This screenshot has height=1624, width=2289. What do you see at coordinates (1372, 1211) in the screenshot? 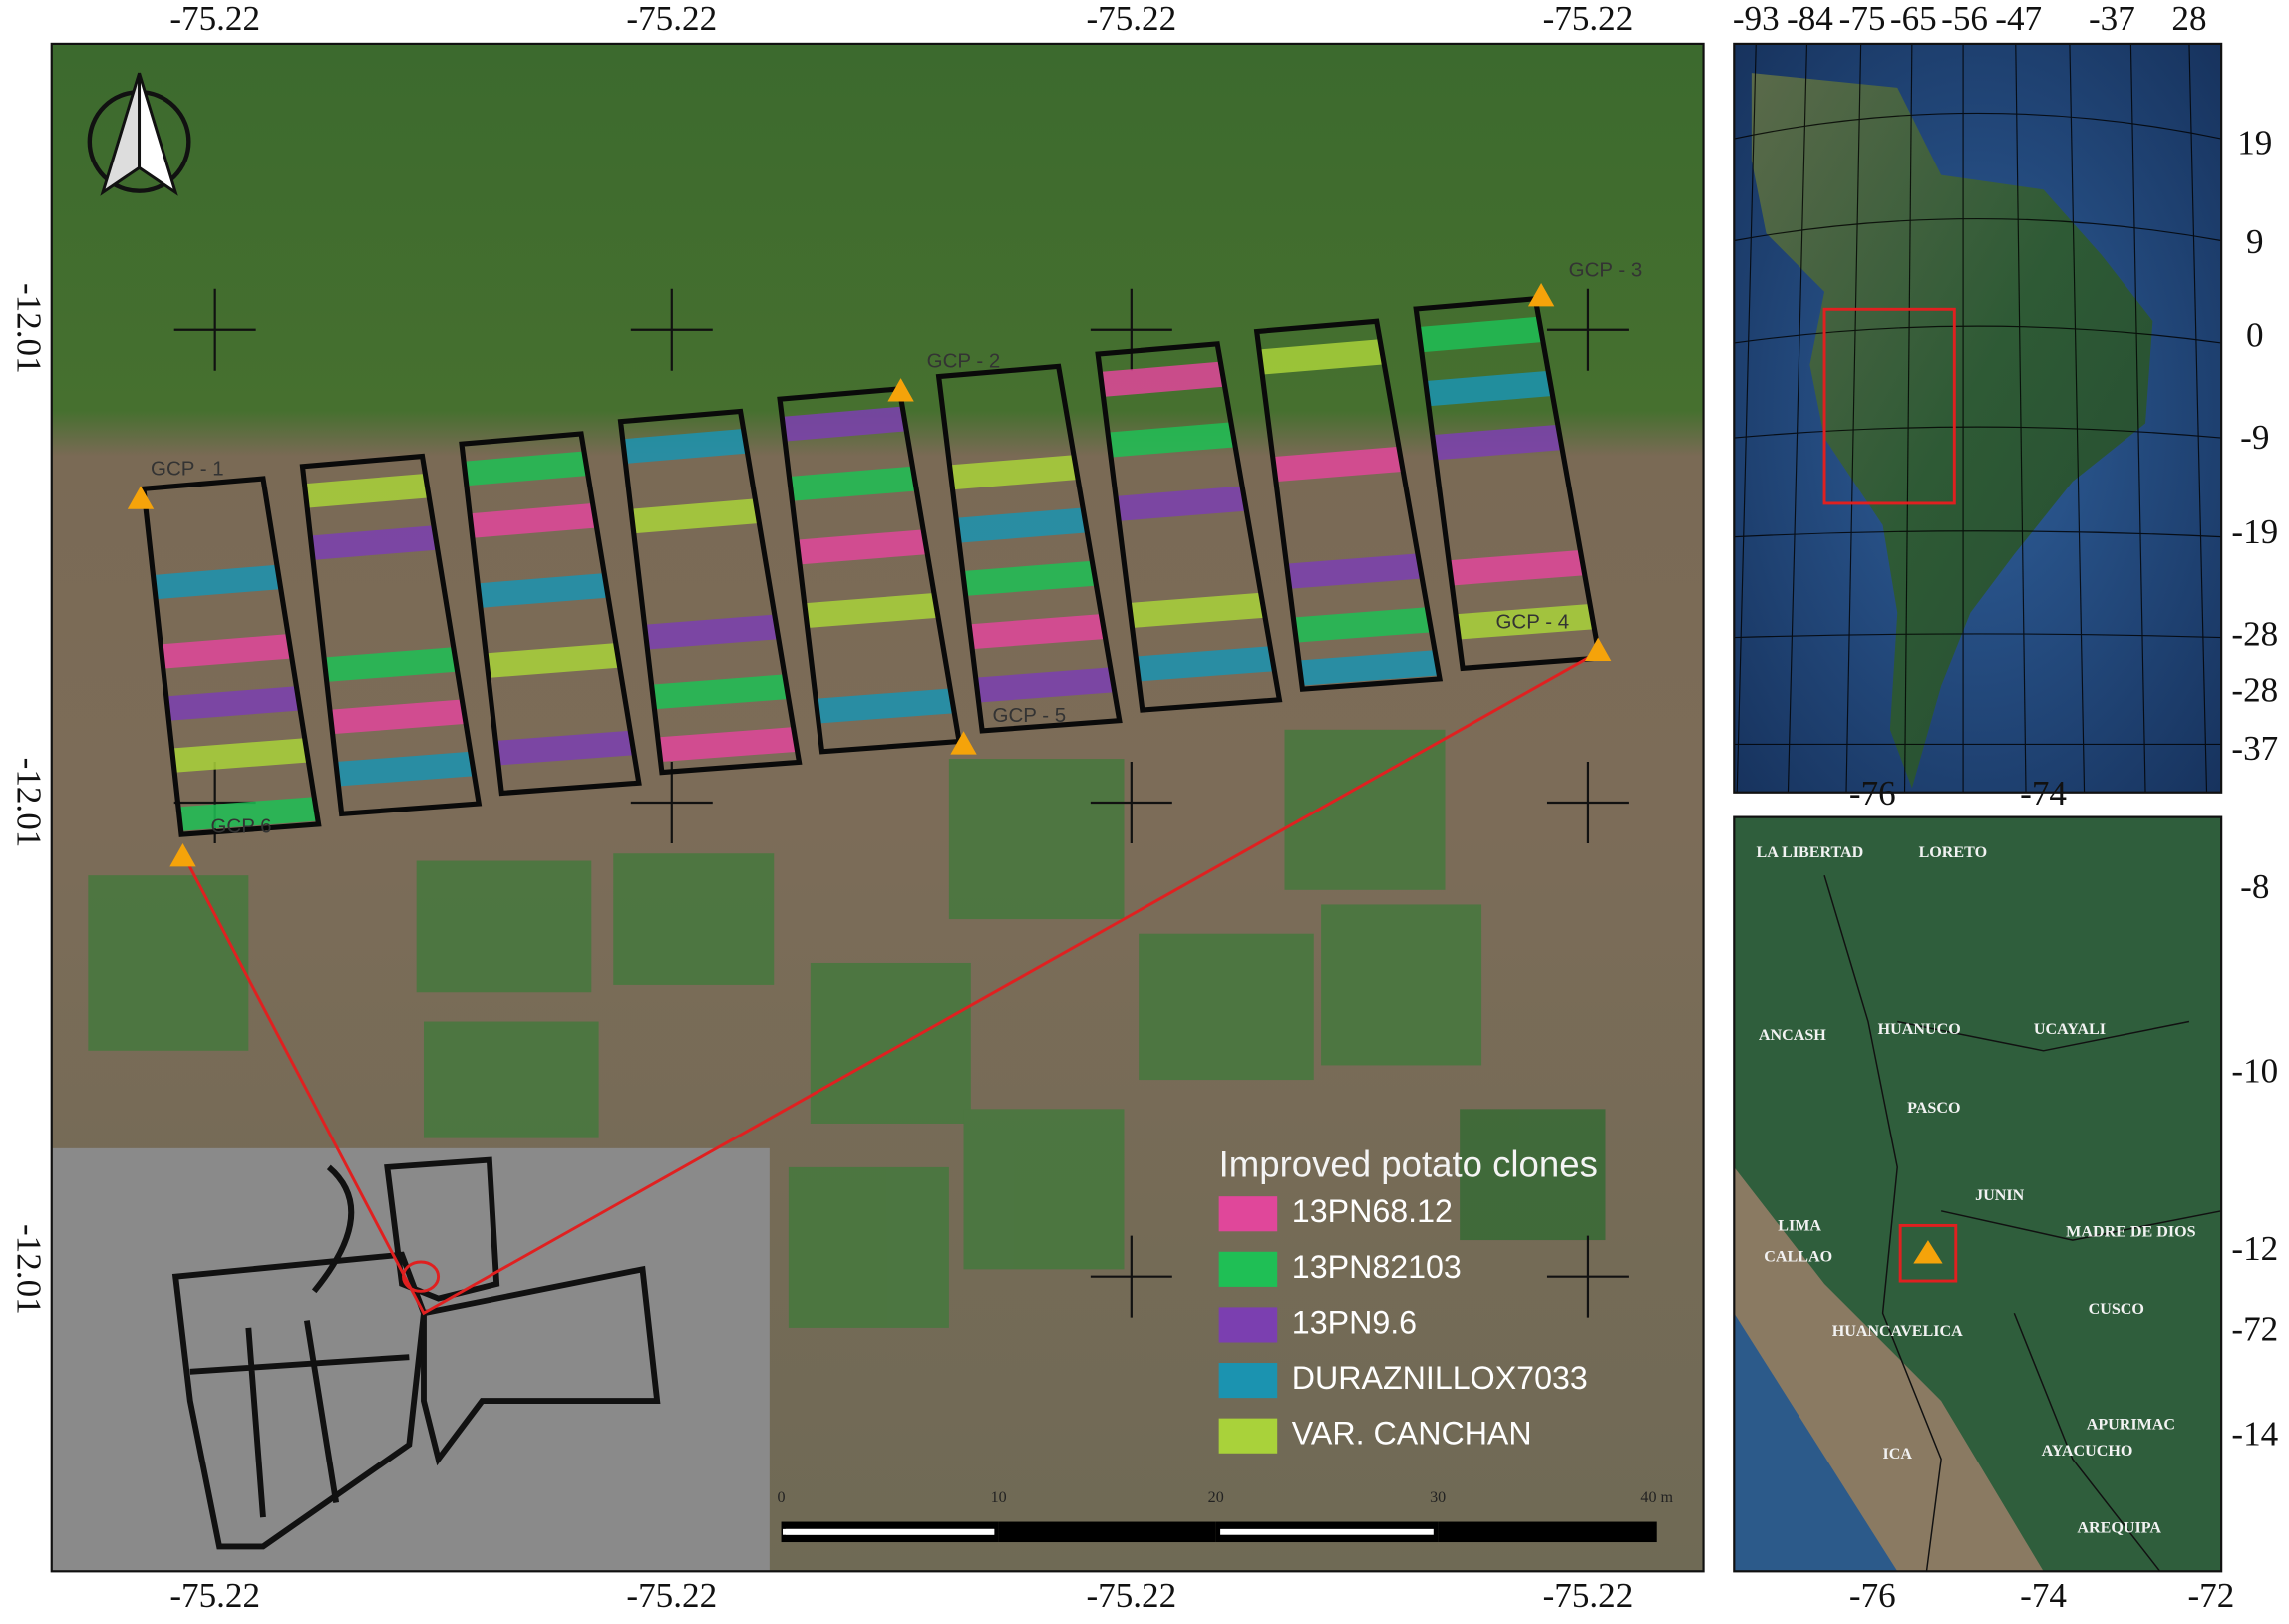
I see `label: 13PN68.12` at bounding box center [1372, 1211].